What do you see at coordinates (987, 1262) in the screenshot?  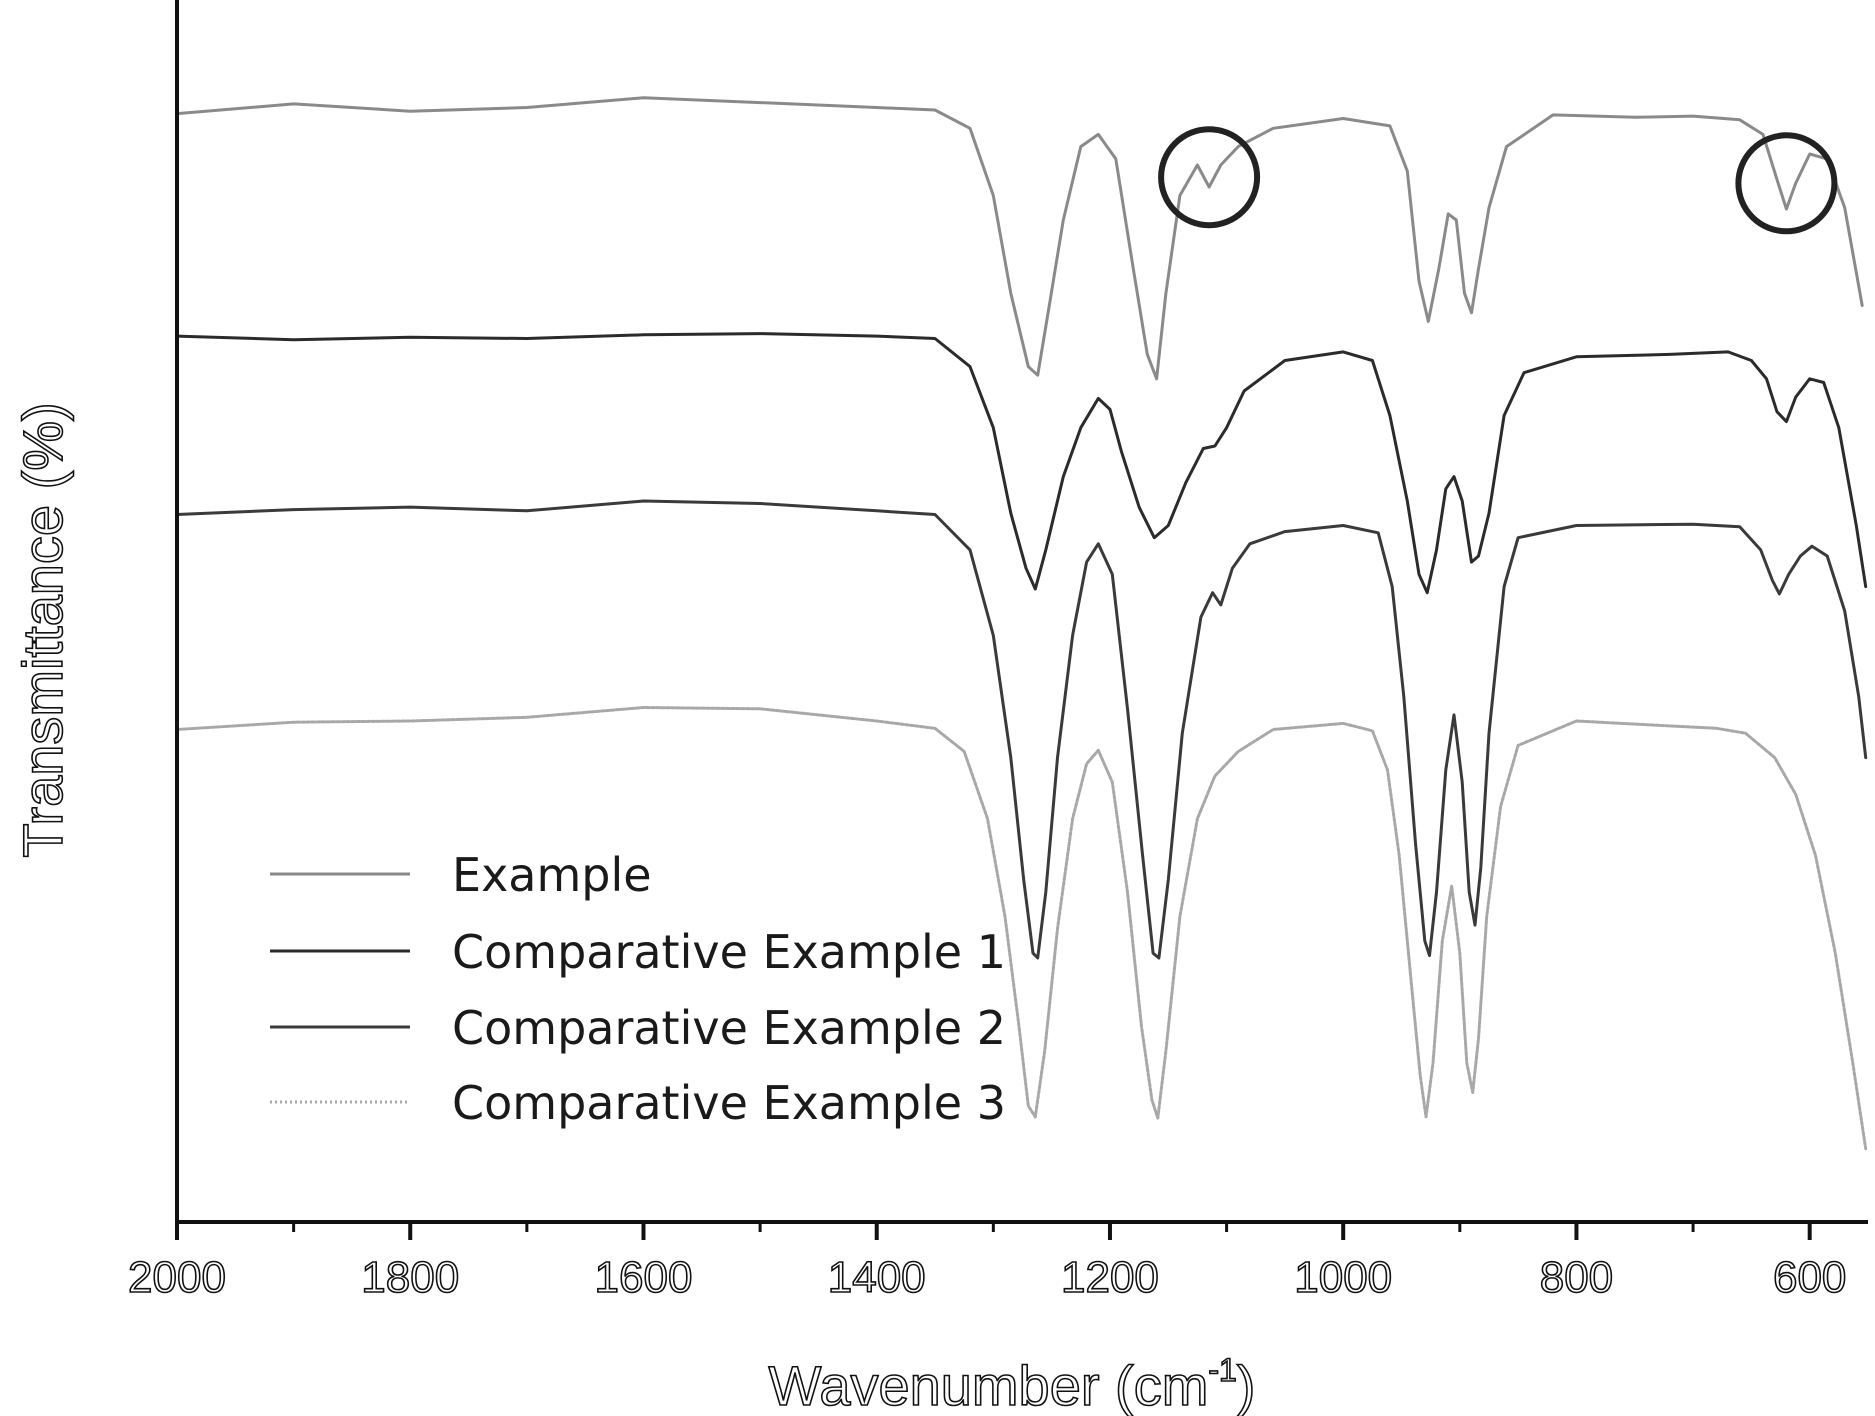 I see `x-tick-layer: 2000 1800 1600 1400 1200 1000 800 600` at bounding box center [987, 1262].